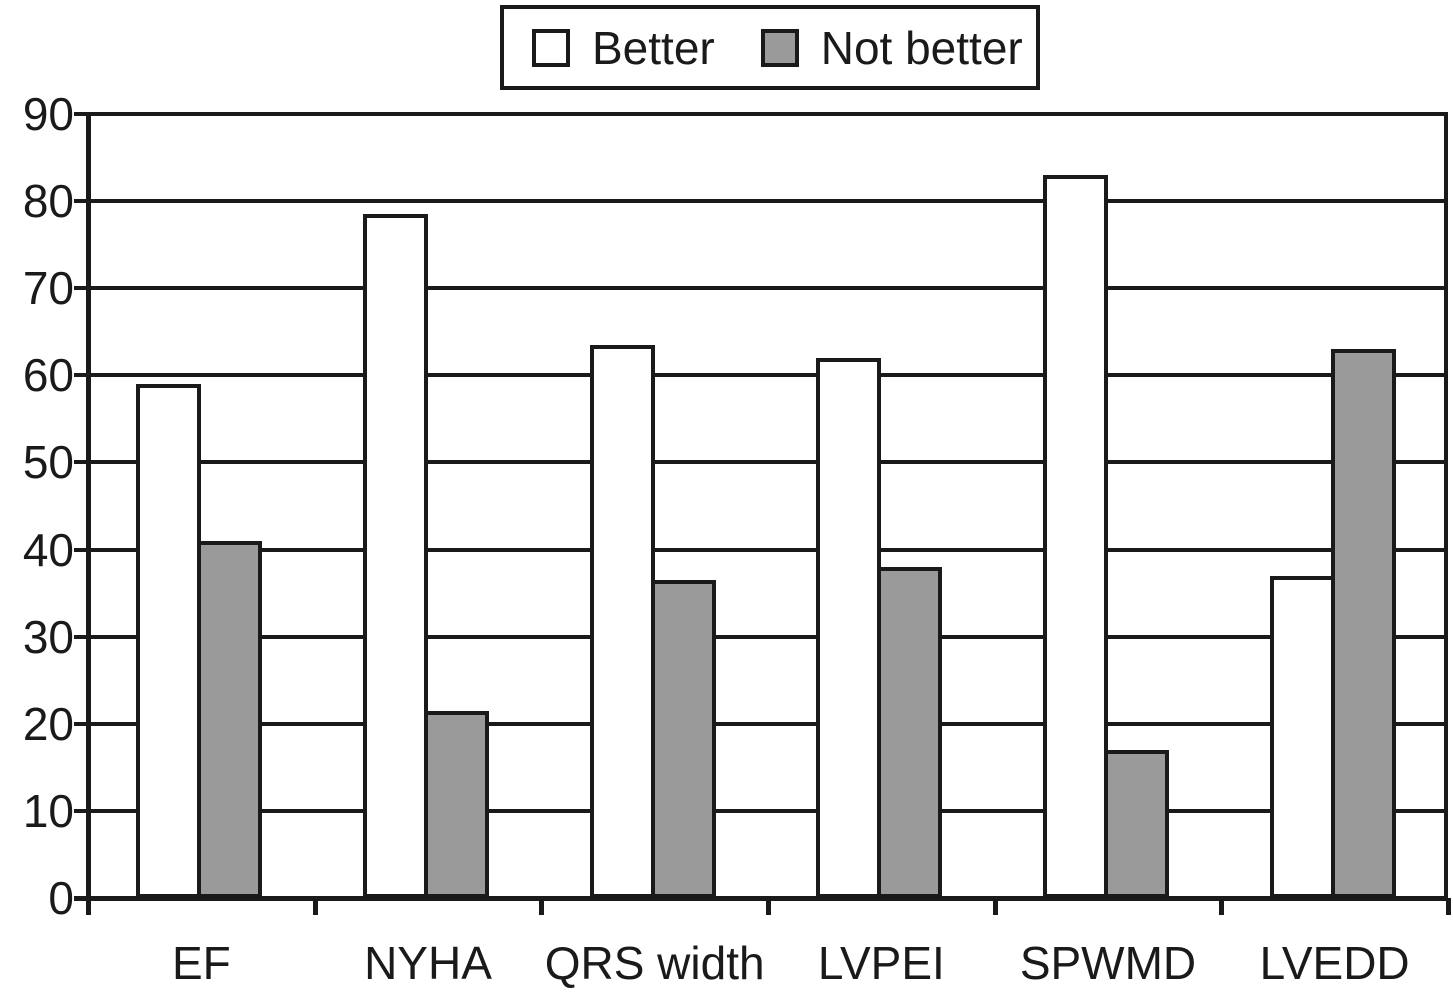  I want to click on y-tick-label-10: 10, so click(48, 810).